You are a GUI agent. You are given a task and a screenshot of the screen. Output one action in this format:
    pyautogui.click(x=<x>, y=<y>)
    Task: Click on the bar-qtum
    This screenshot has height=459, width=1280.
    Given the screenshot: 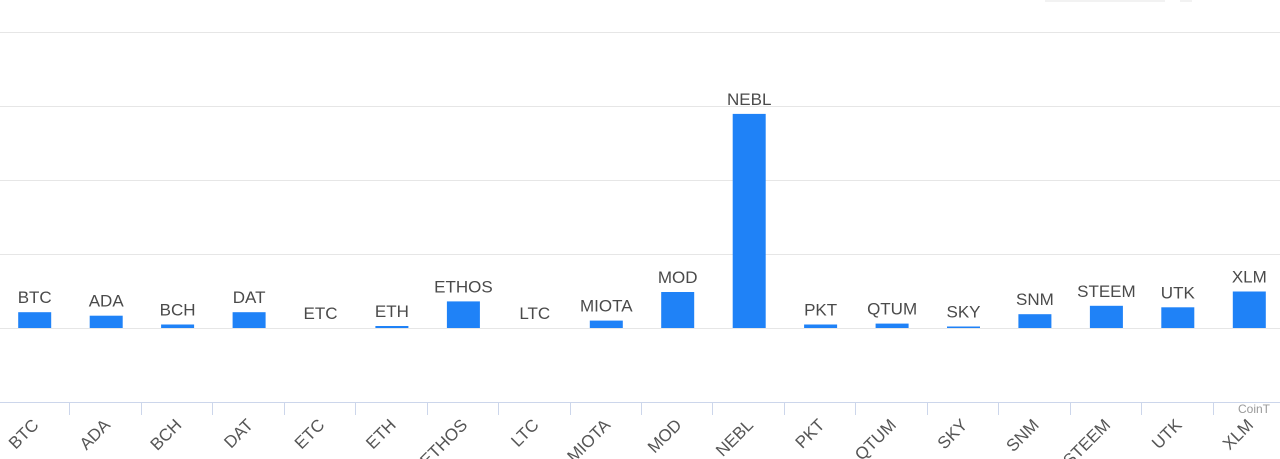 What is the action you would take?
    pyautogui.click(x=892, y=325)
    